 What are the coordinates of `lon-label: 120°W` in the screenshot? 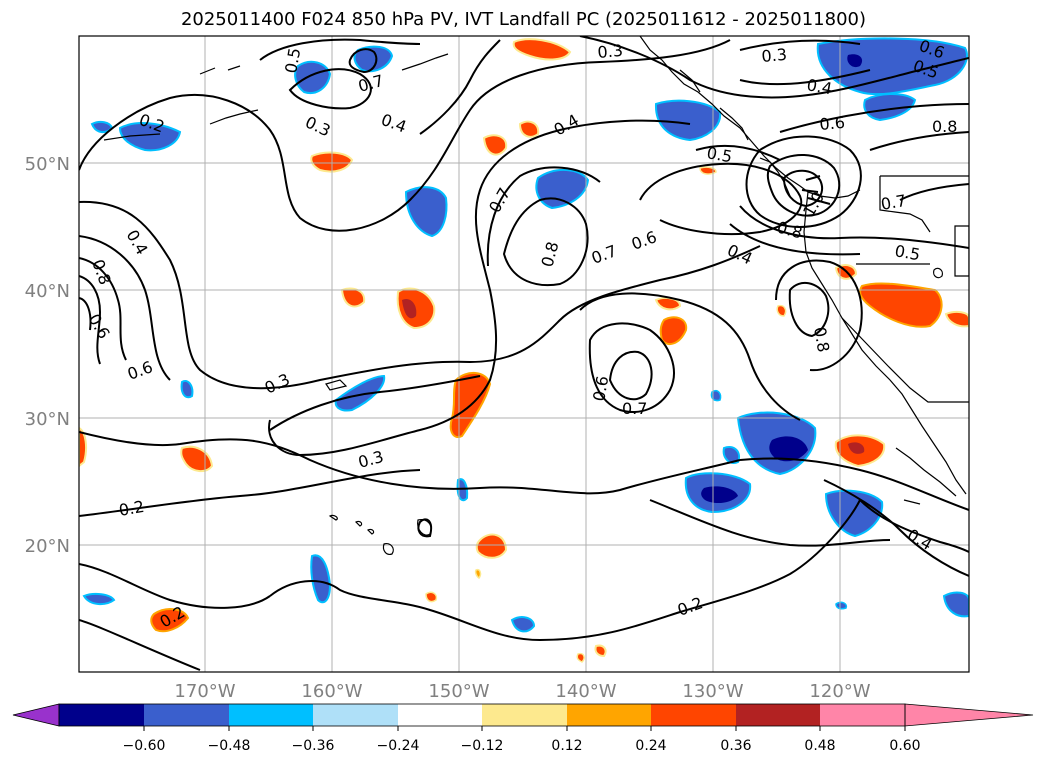 It's located at (839, 691).